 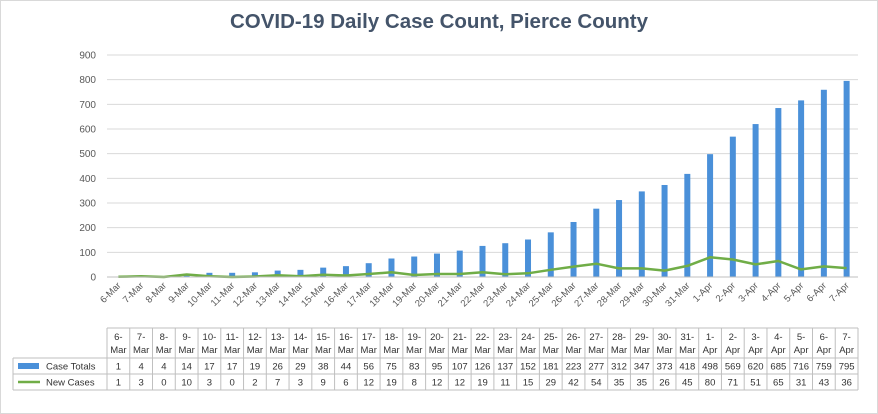 I want to click on table-value-cell: 2, so click(x=254, y=383).